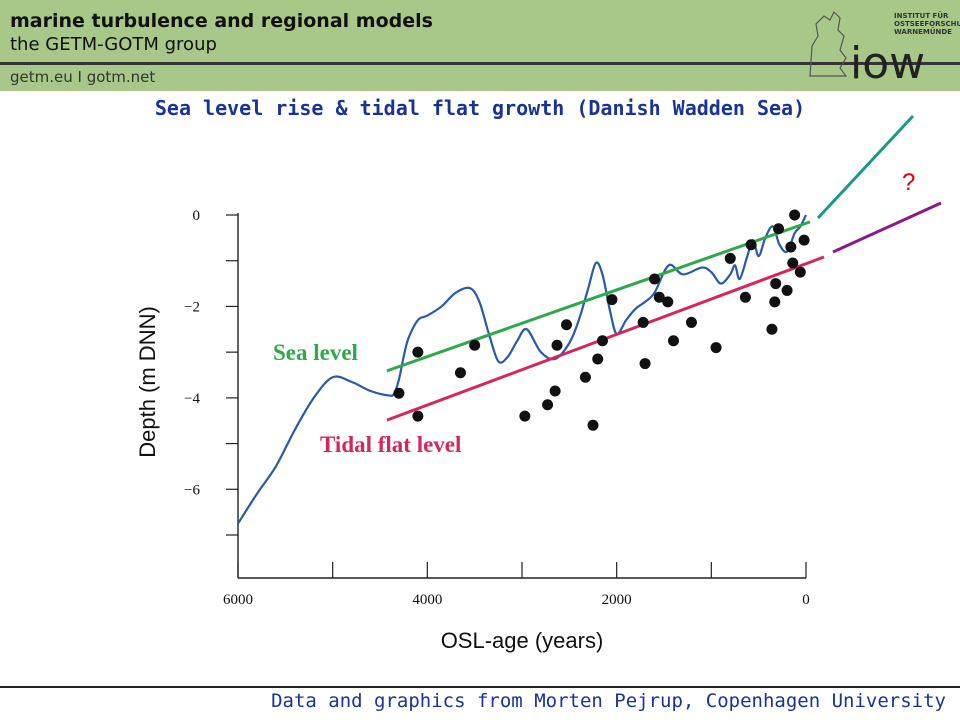  Describe the element at coordinates (480, 78) in the screenshot. I see `subheader-bar: getm.eu I gotm.net` at that location.